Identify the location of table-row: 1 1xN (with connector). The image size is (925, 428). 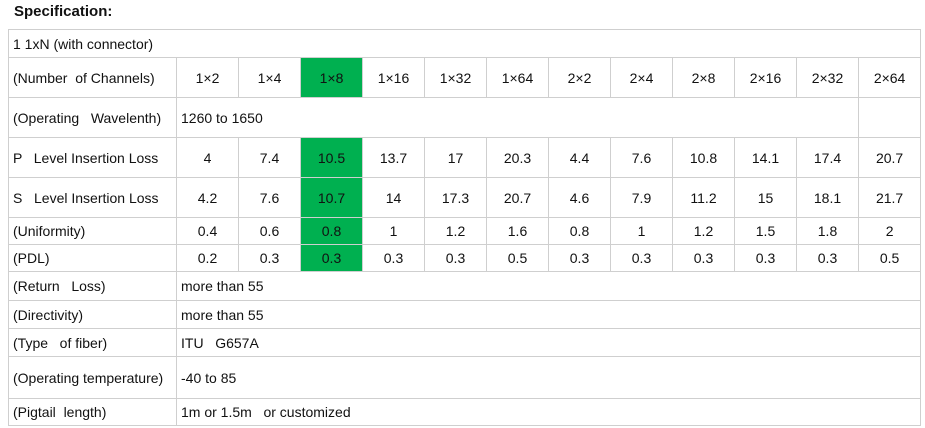
(464, 43).